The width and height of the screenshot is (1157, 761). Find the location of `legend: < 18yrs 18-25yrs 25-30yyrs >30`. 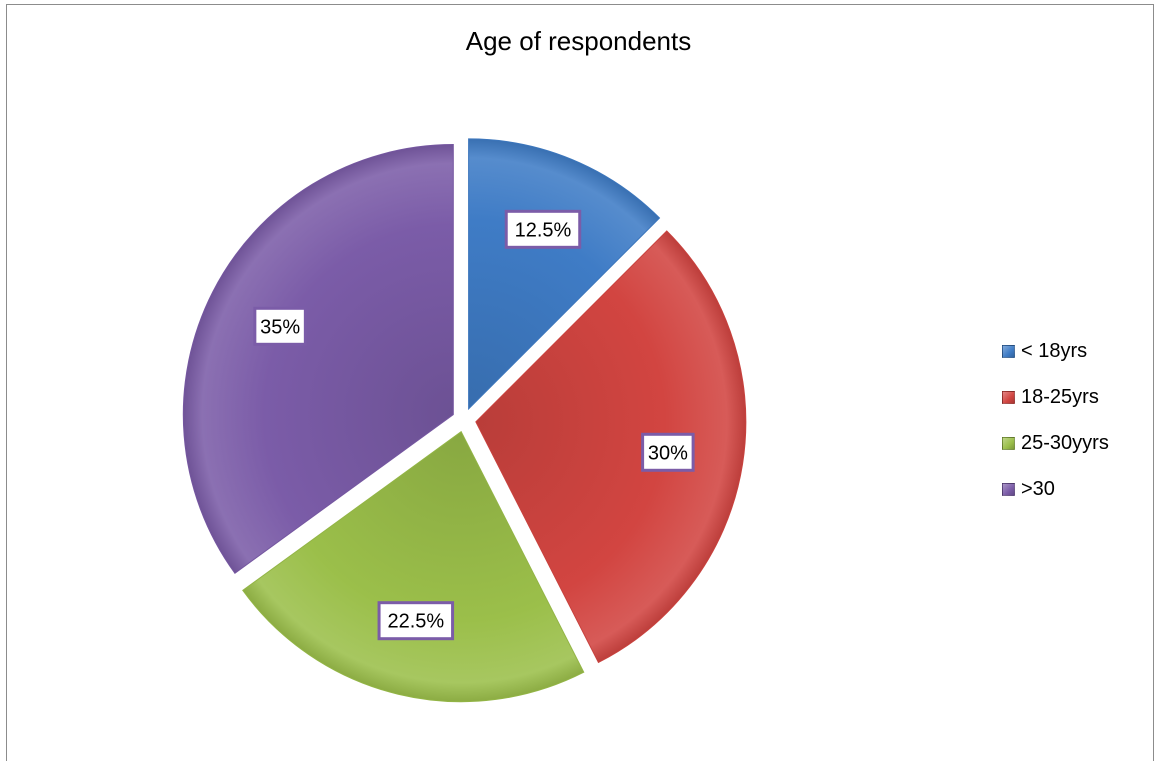

legend: < 18yrs 18-25yrs 25-30yyrs >30 is located at coordinates (1055, 420).